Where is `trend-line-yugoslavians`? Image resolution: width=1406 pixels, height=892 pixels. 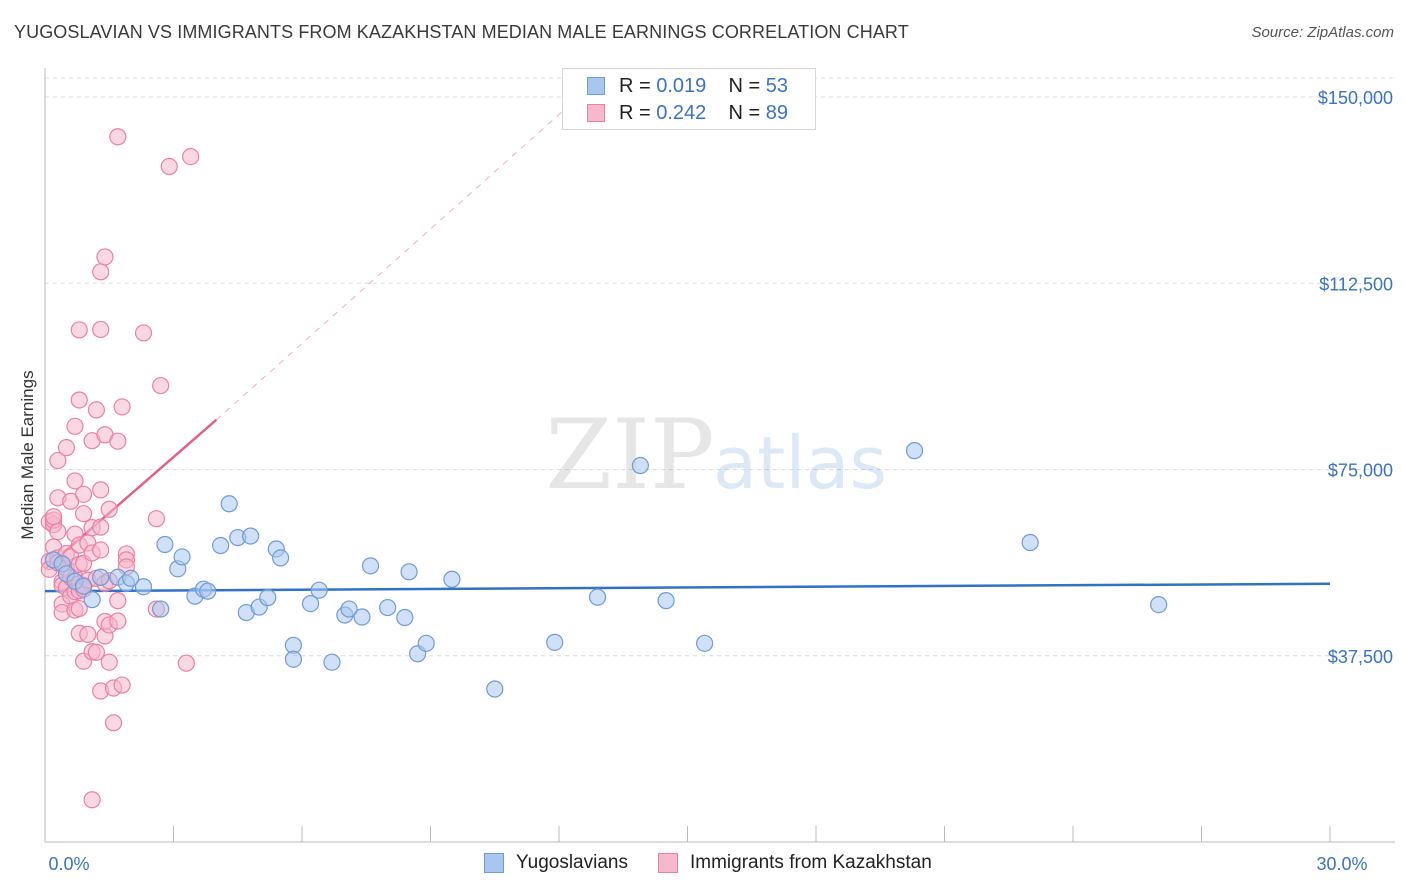
trend-line-yugoslavians is located at coordinates (687, 587).